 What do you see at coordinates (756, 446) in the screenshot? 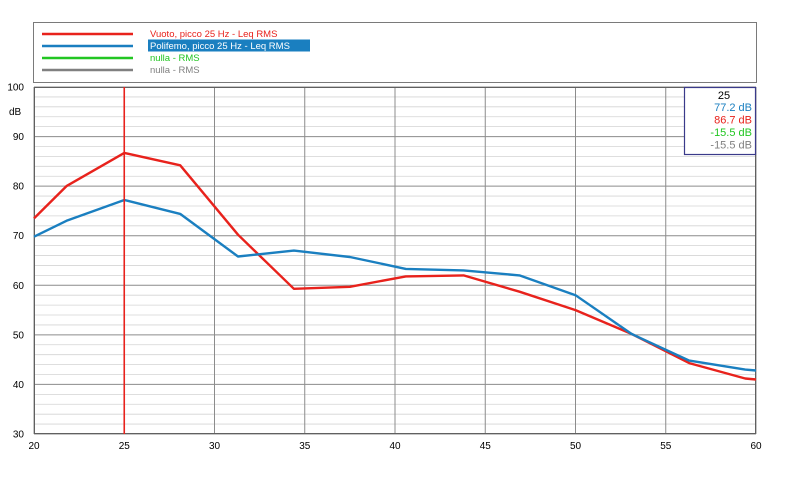
I see `x-tick-label: 60` at bounding box center [756, 446].